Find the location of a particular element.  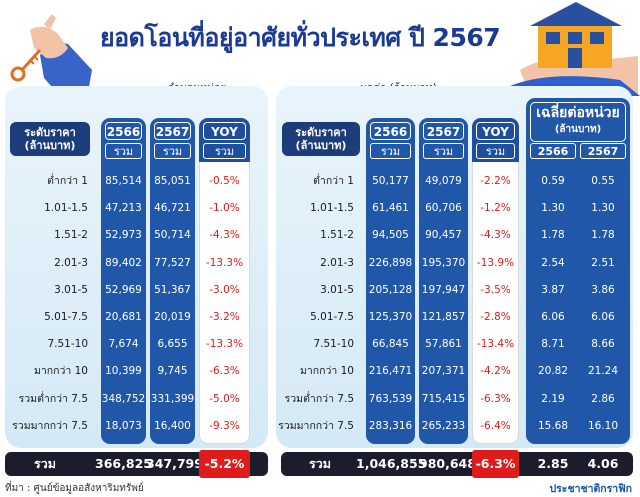

value-2567-column is located at coordinates (443, 281).